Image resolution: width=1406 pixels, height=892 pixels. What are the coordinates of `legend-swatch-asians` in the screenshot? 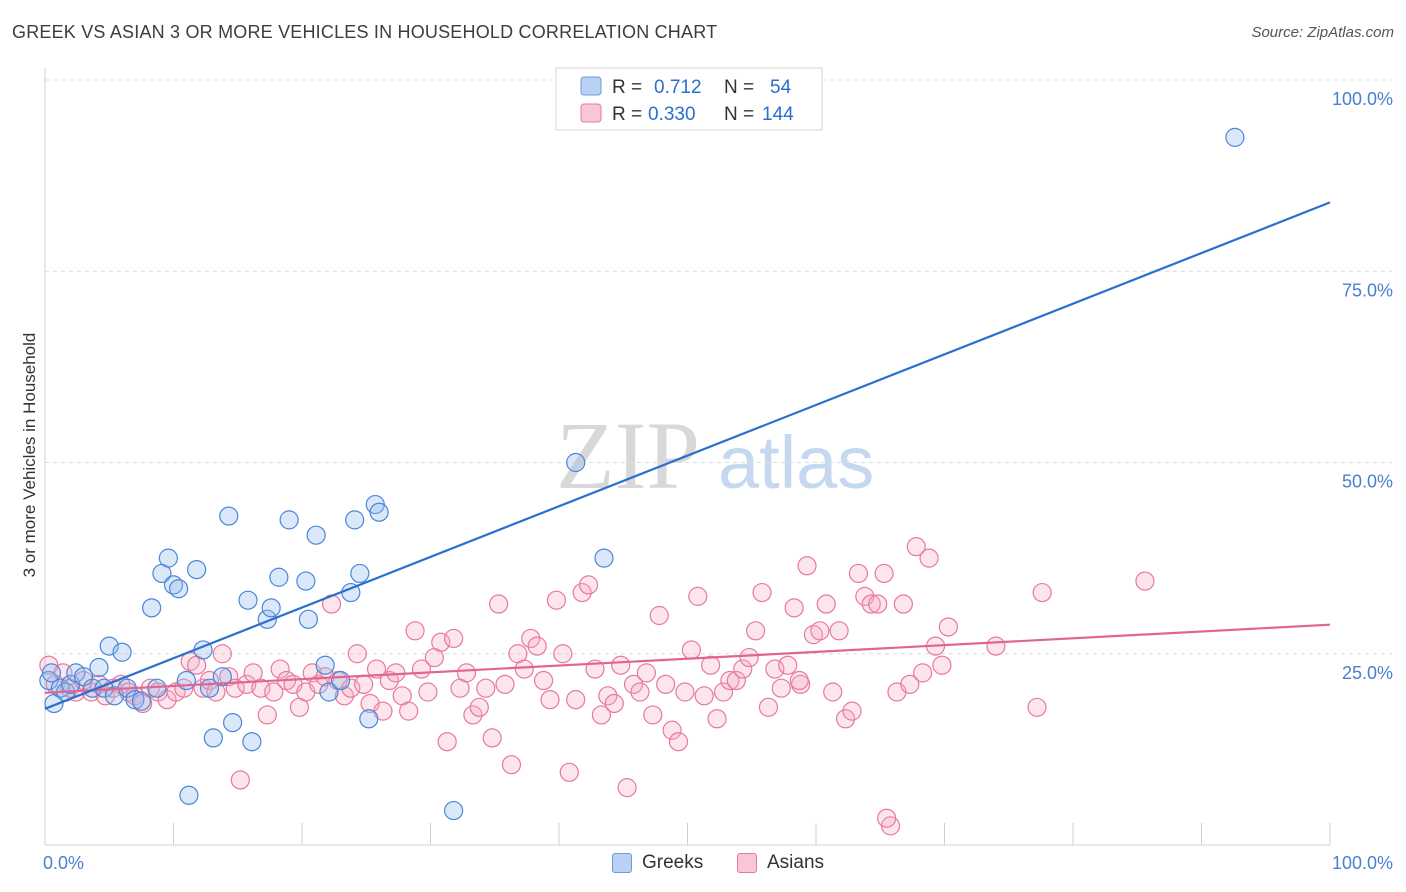 It's located at (591, 113).